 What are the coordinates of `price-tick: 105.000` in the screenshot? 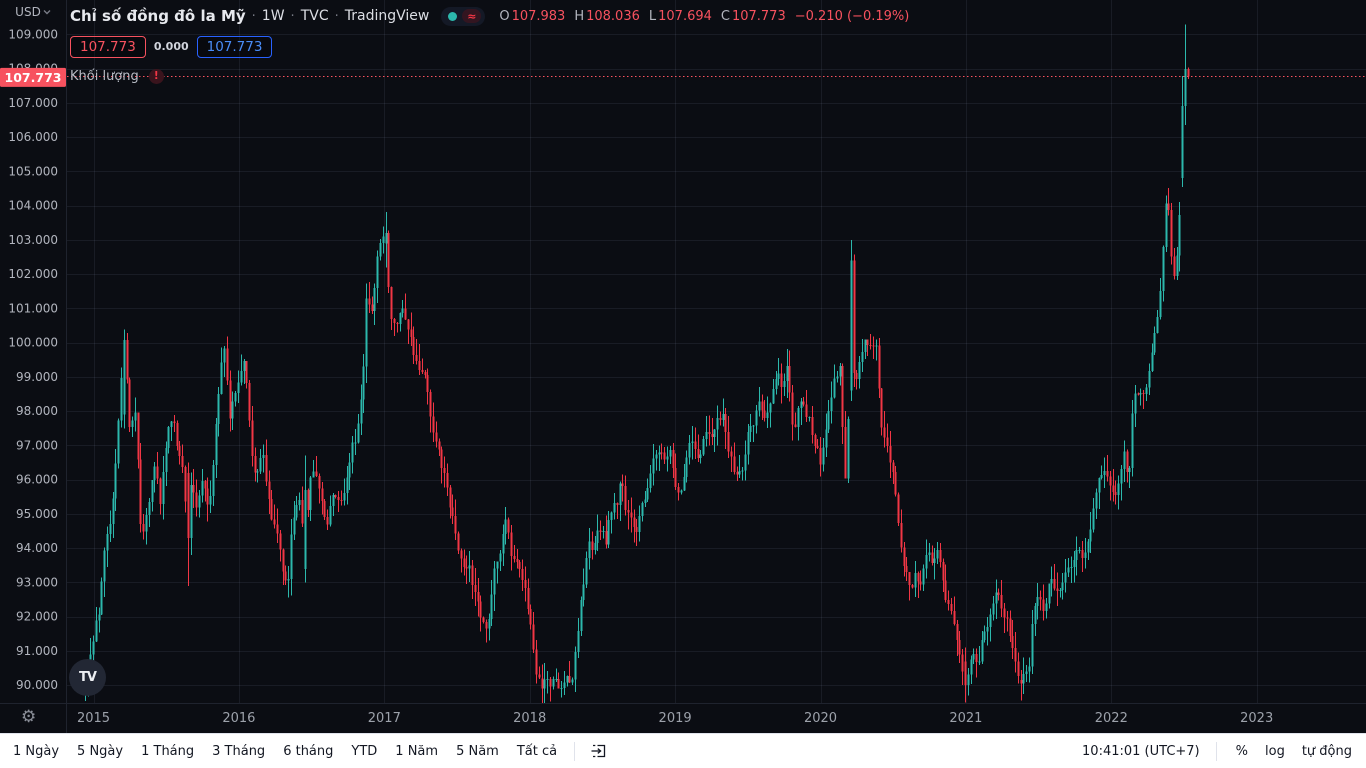 It's located at (33, 171).